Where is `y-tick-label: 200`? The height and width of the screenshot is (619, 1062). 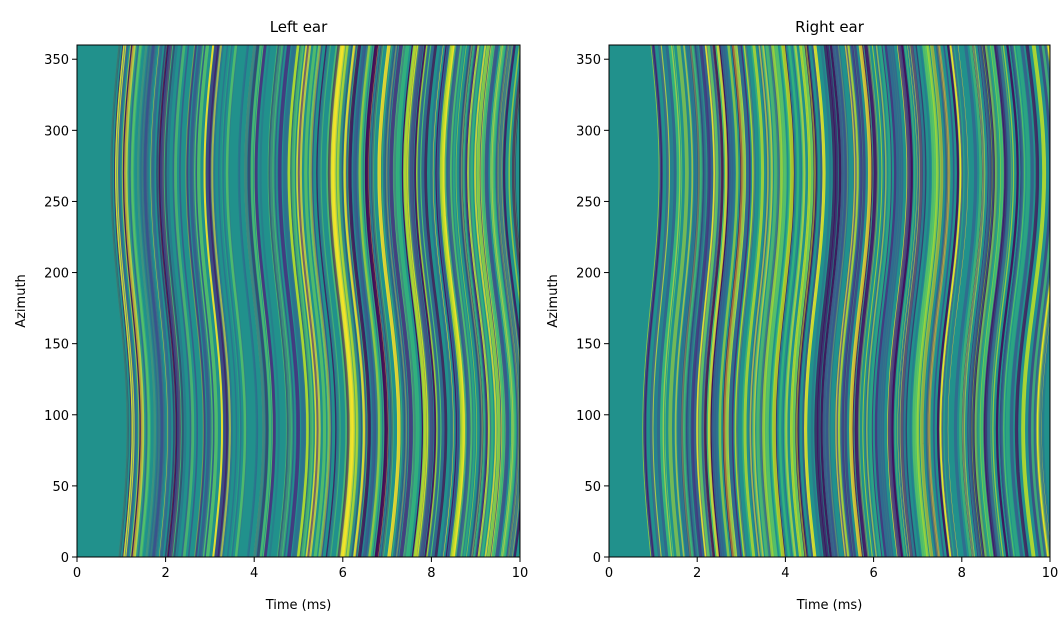
y-tick-label: 200 is located at coordinates (588, 274).